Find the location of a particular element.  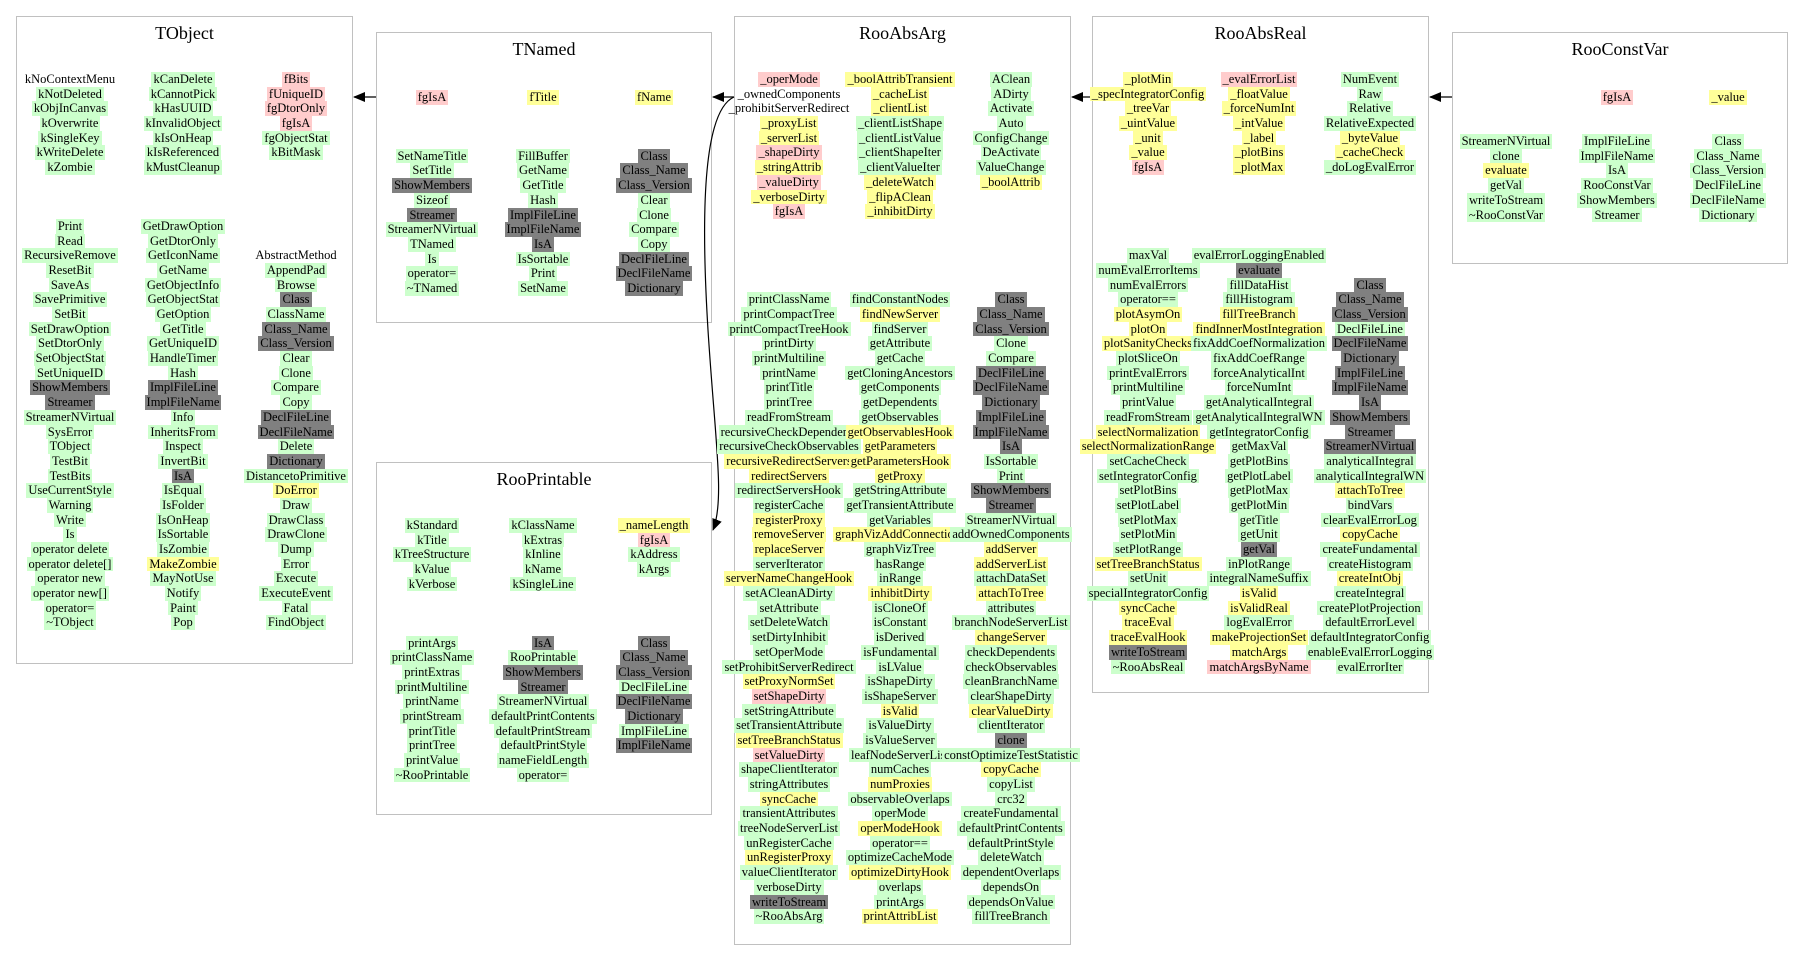

member-name: getMaxVal is located at coordinates (1259, 446).